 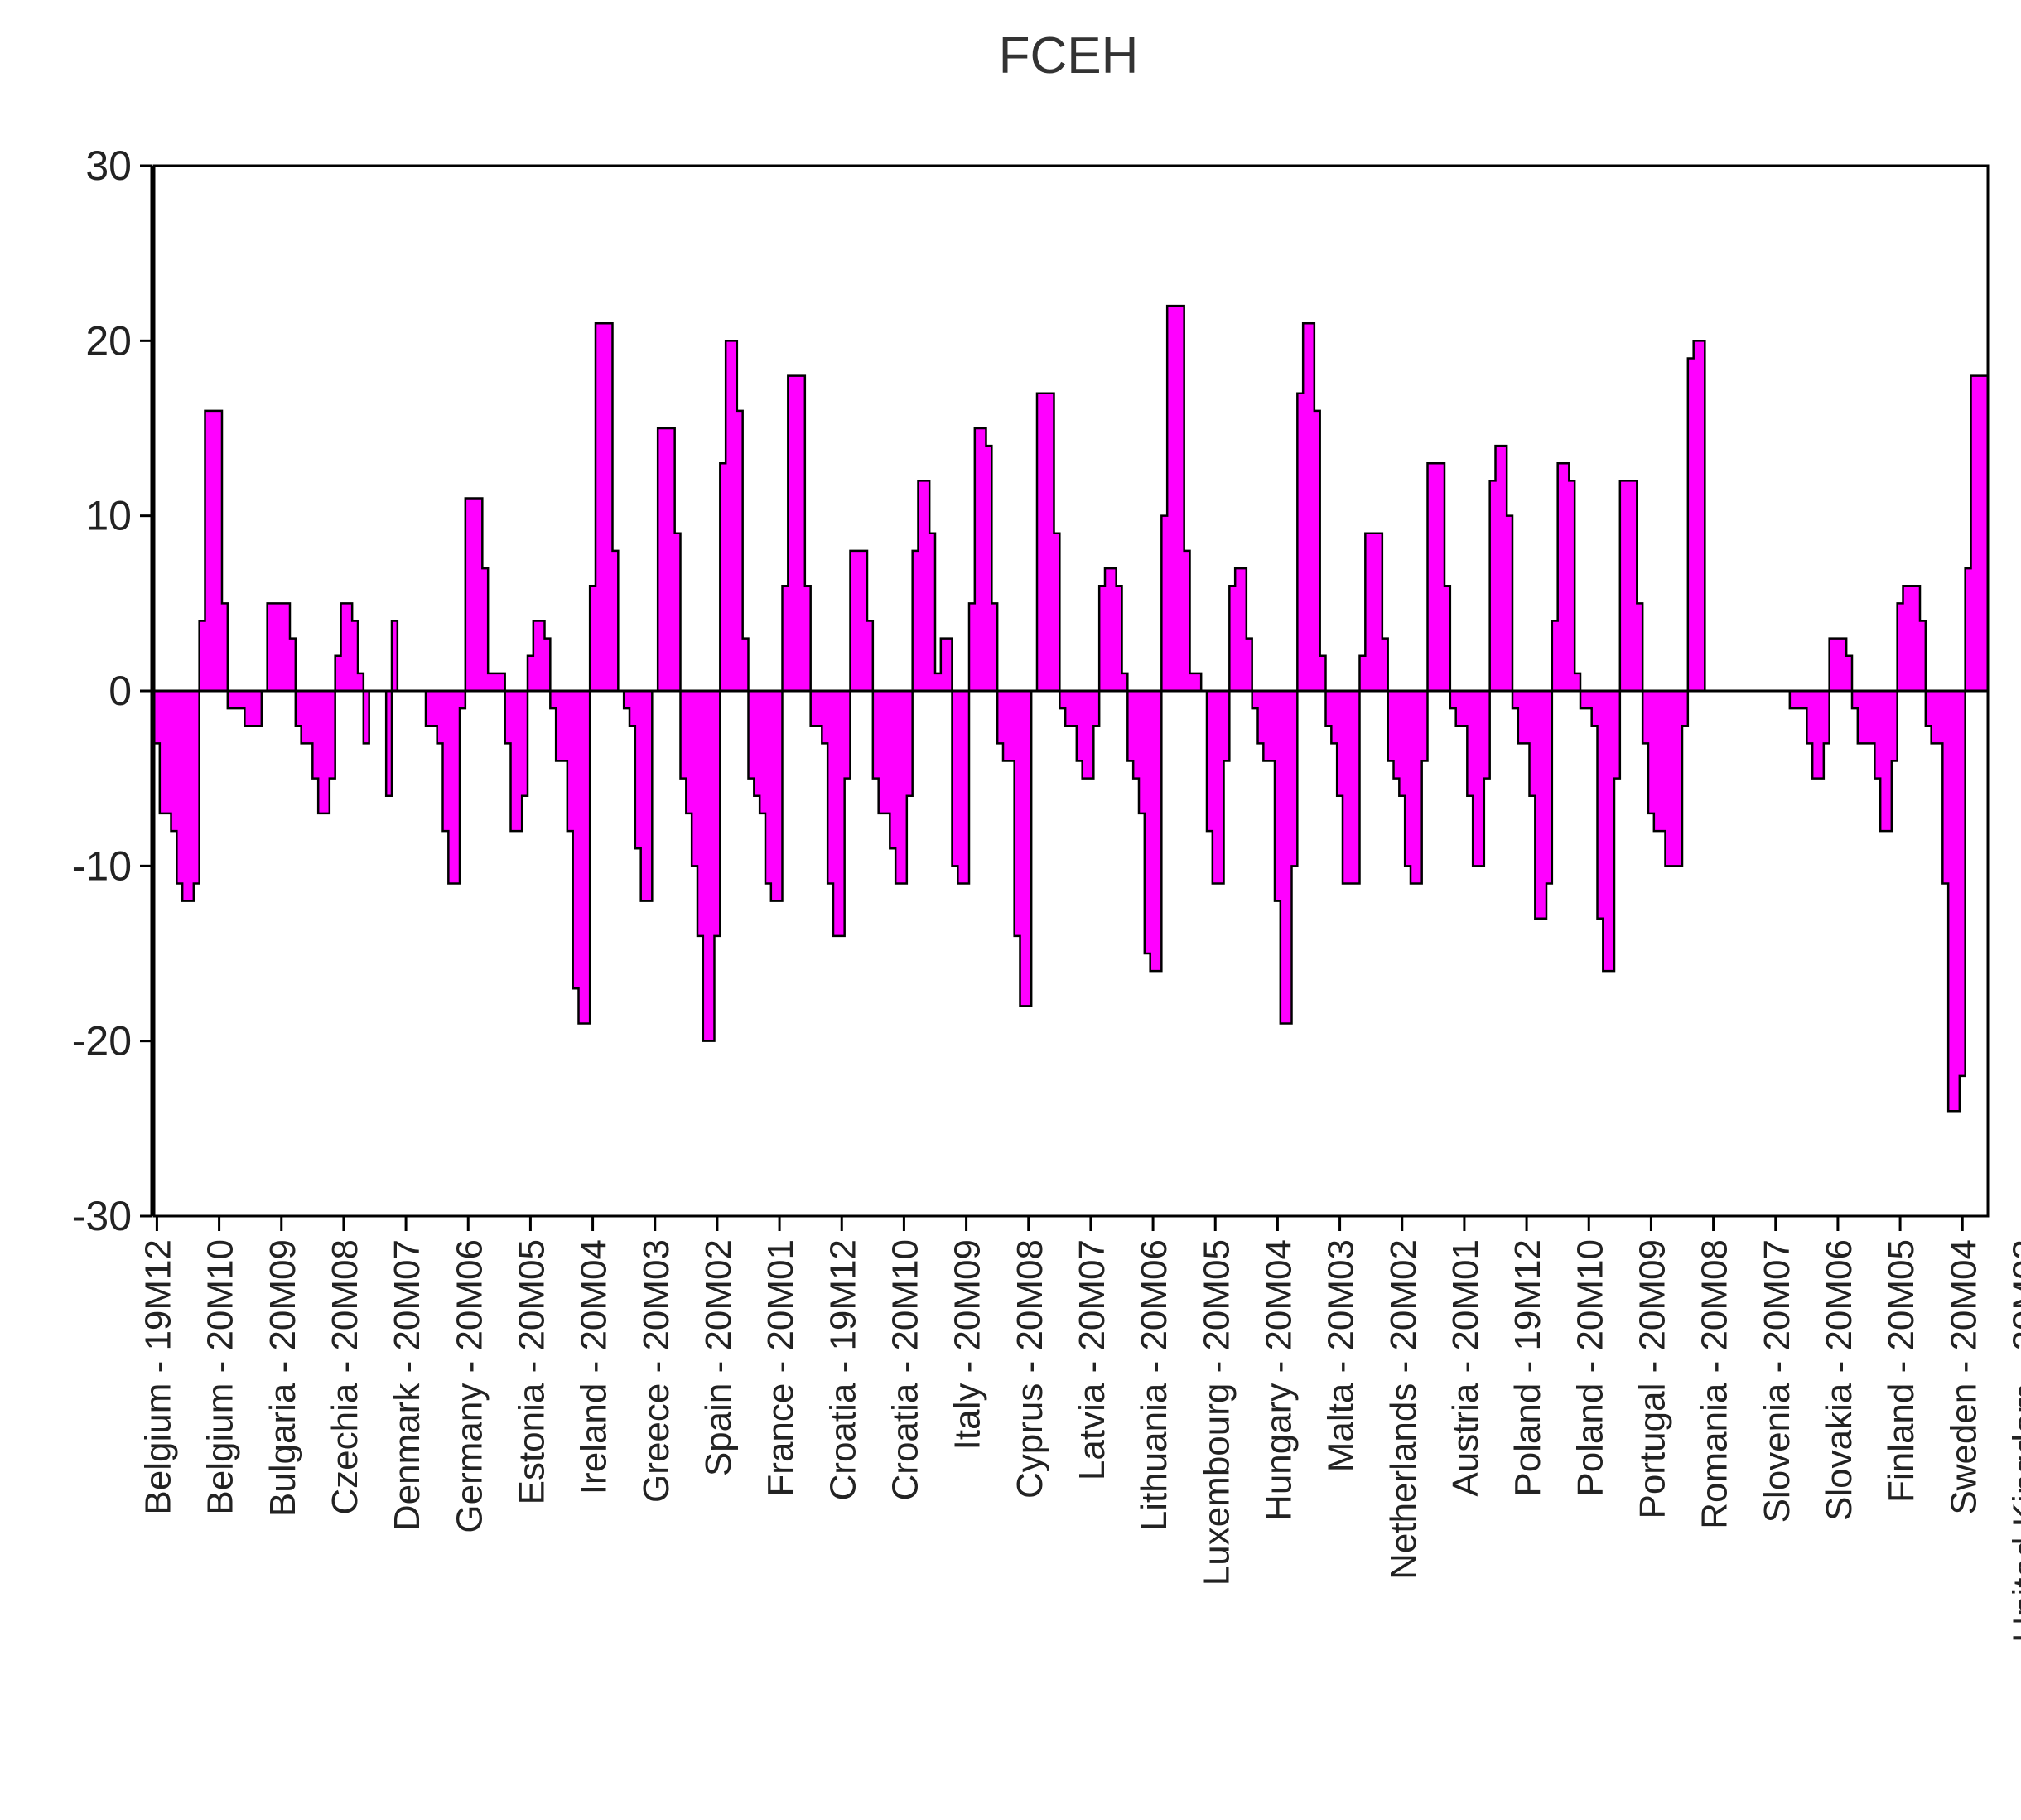 What do you see at coordinates (102, 1041) in the screenshot?
I see `y-tick-label: -20` at bounding box center [102, 1041].